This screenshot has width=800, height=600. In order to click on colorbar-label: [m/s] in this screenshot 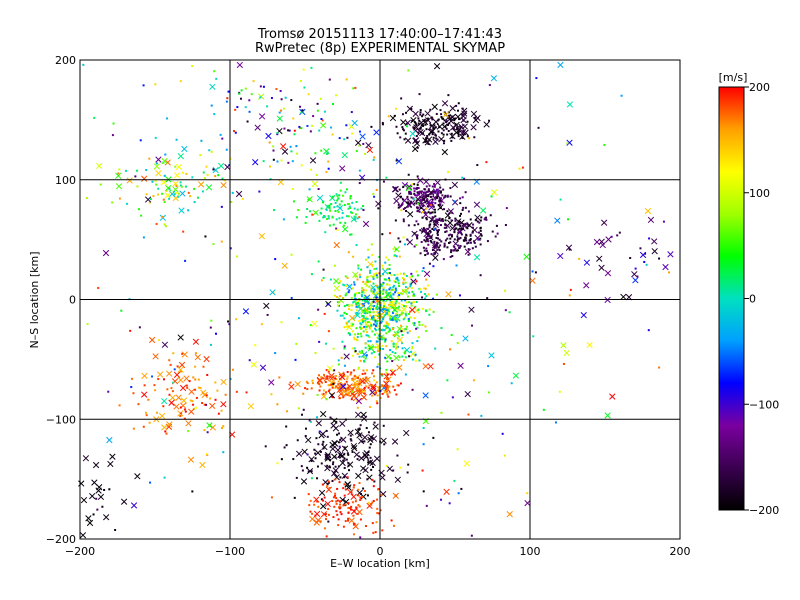, I will do `click(733, 77)`.